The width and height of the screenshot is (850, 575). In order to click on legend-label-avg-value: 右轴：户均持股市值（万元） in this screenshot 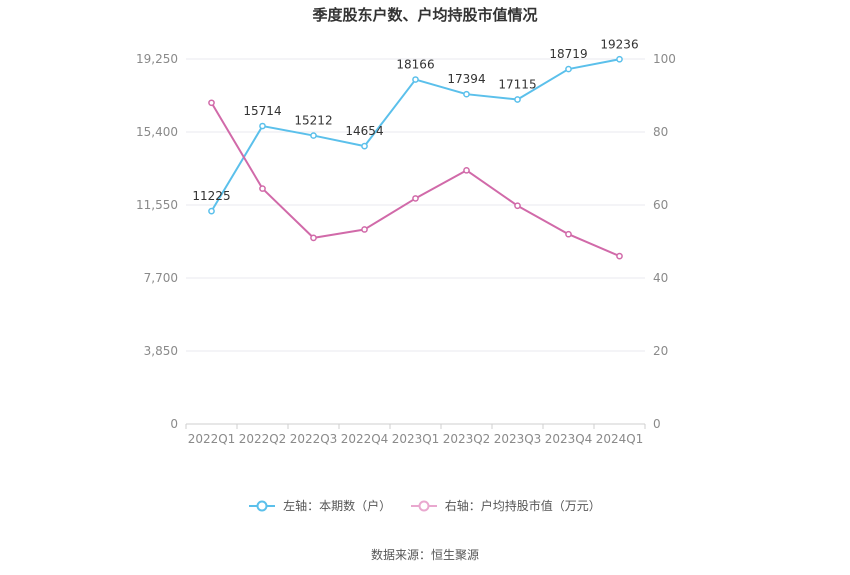, I will do `click(522, 506)`.